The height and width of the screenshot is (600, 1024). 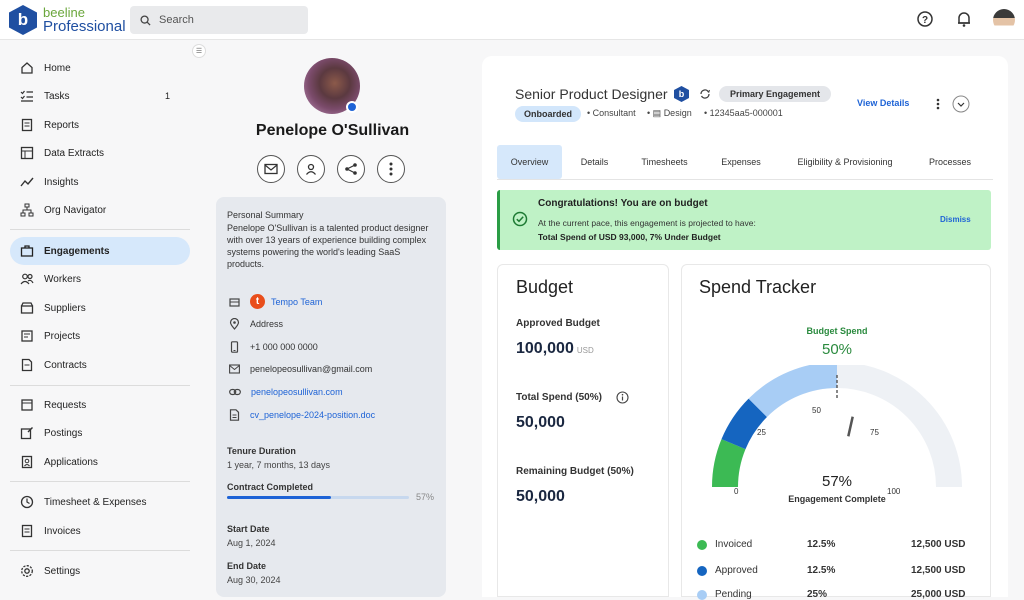 I want to click on sidebar-item-invoices: Invoices, so click(x=100, y=531).